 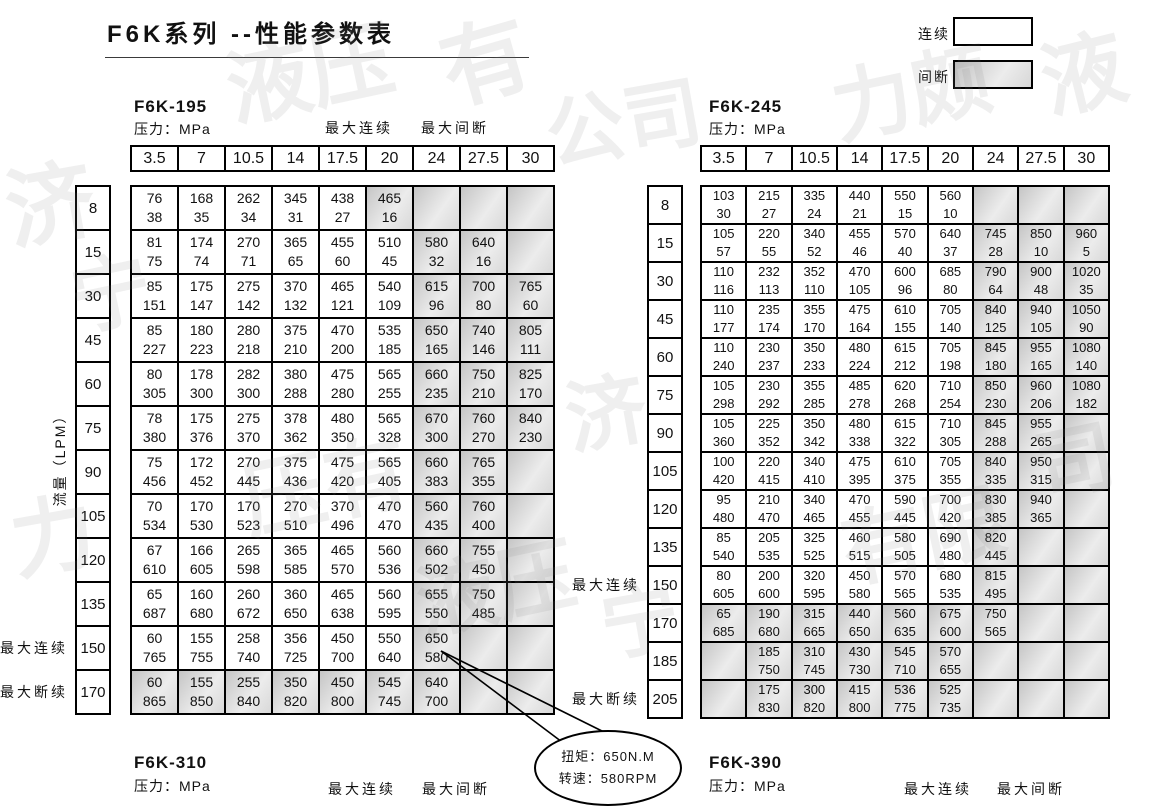 What do you see at coordinates (859, 441) in the screenshot?
I see `cell-intermittent-value: 338` at bounding box center [859, 441].